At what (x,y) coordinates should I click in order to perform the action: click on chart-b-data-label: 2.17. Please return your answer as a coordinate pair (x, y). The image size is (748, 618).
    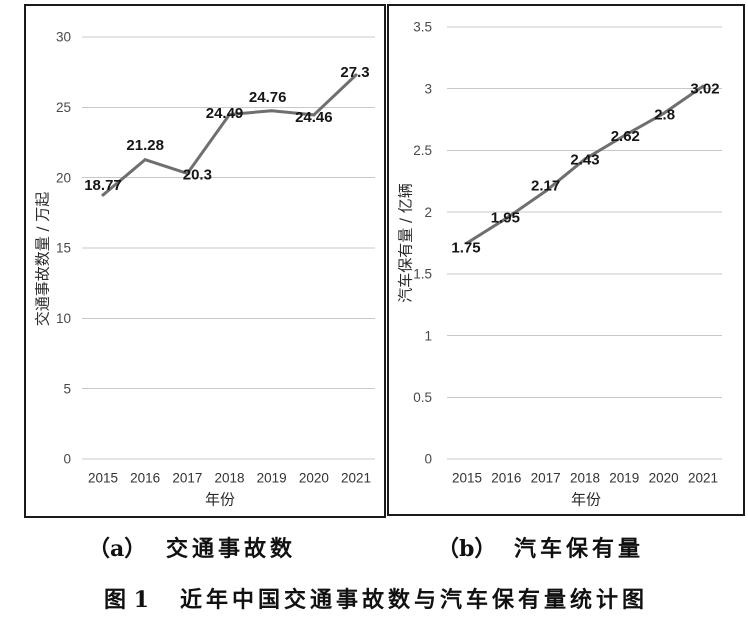
    Looking at the image, I should click on (545, 185).